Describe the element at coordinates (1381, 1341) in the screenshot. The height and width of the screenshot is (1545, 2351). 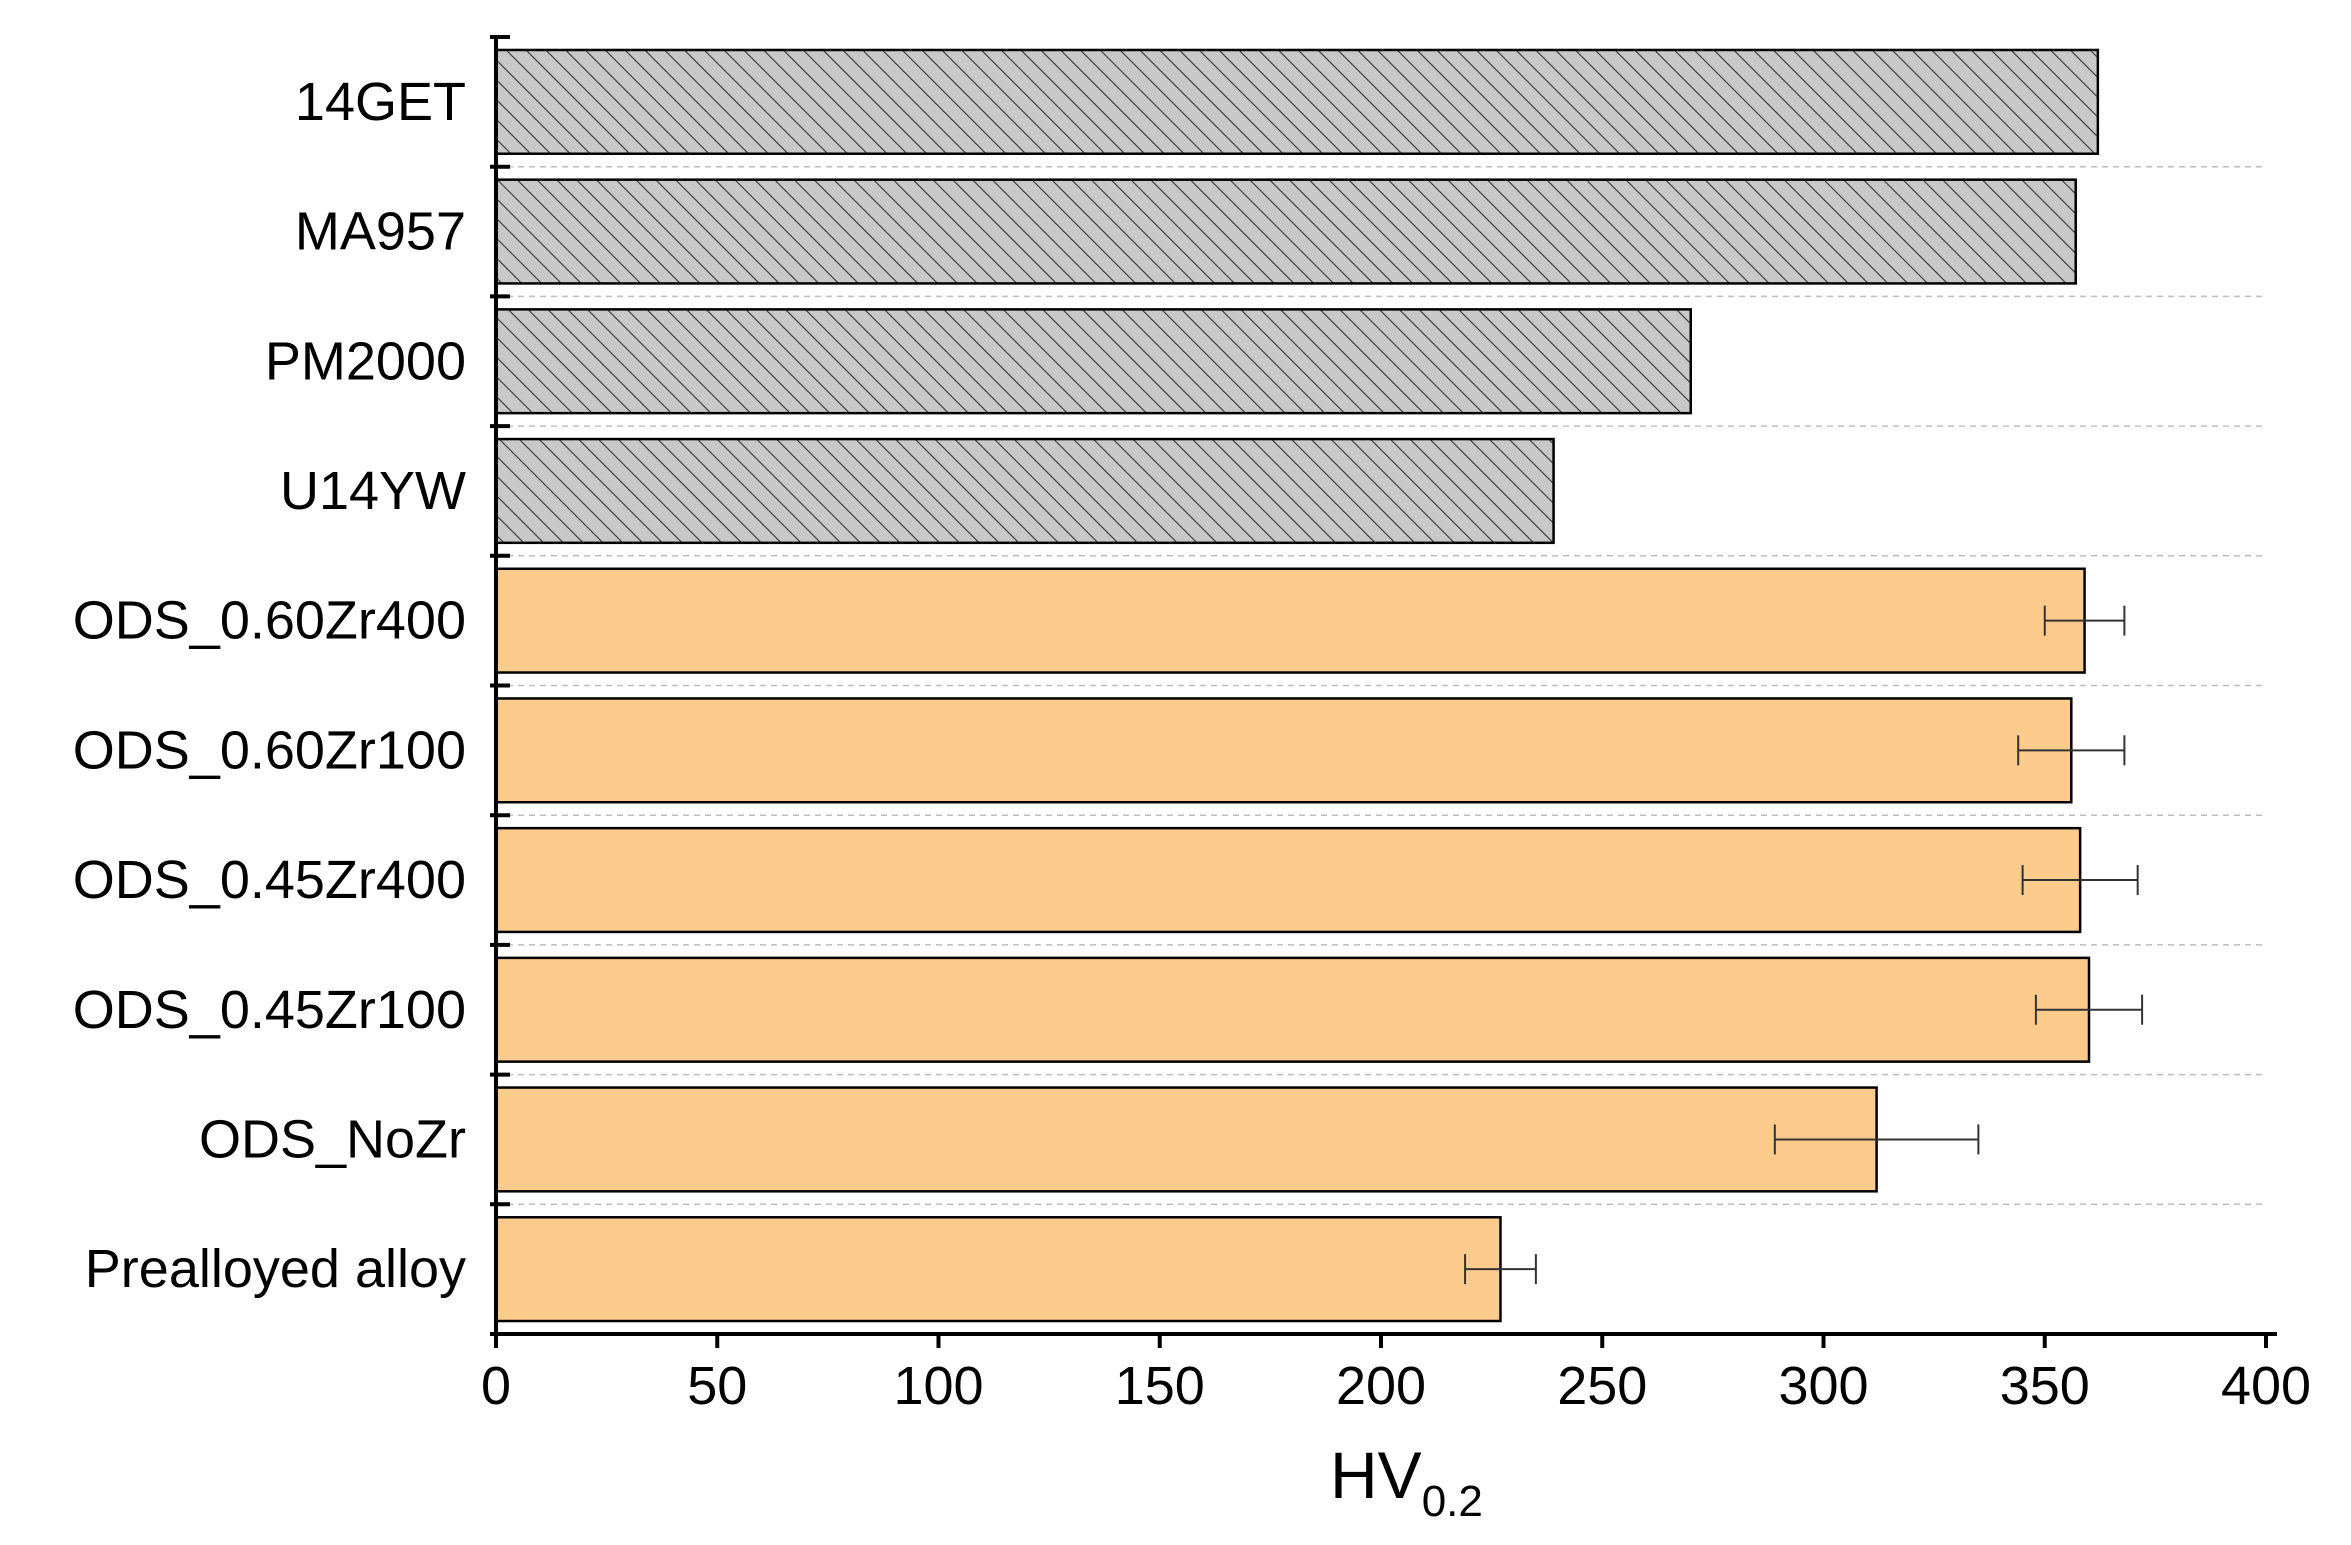
I see `x-axis-ticks` at that location.